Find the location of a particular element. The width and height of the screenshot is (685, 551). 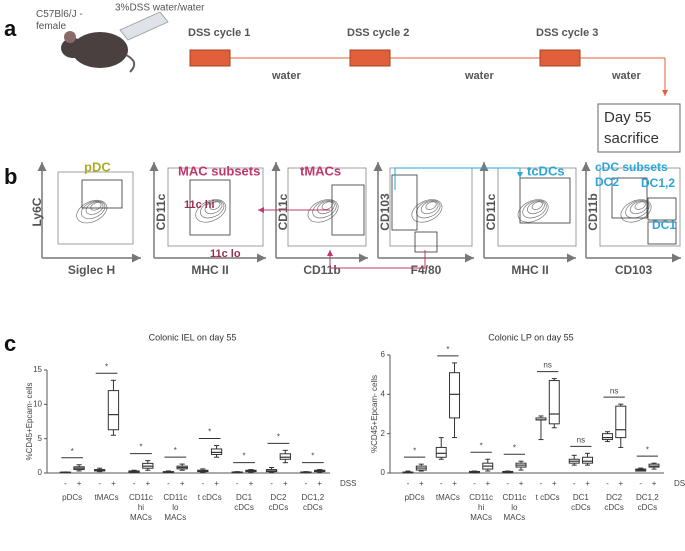

y-tick-label: 10 is located at coordinates (37, 403).